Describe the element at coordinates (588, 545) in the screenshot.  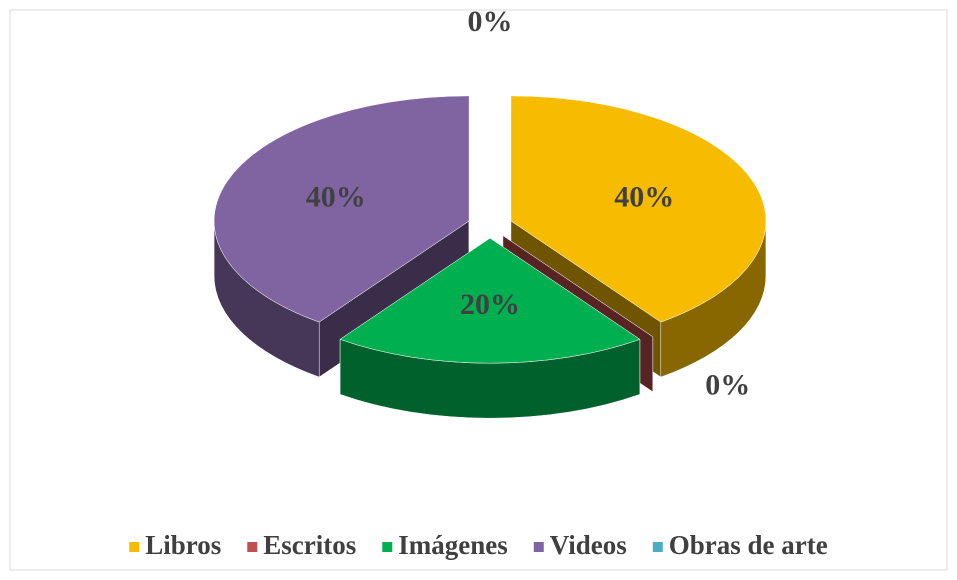
I see `legend-label: Videos` at that location.